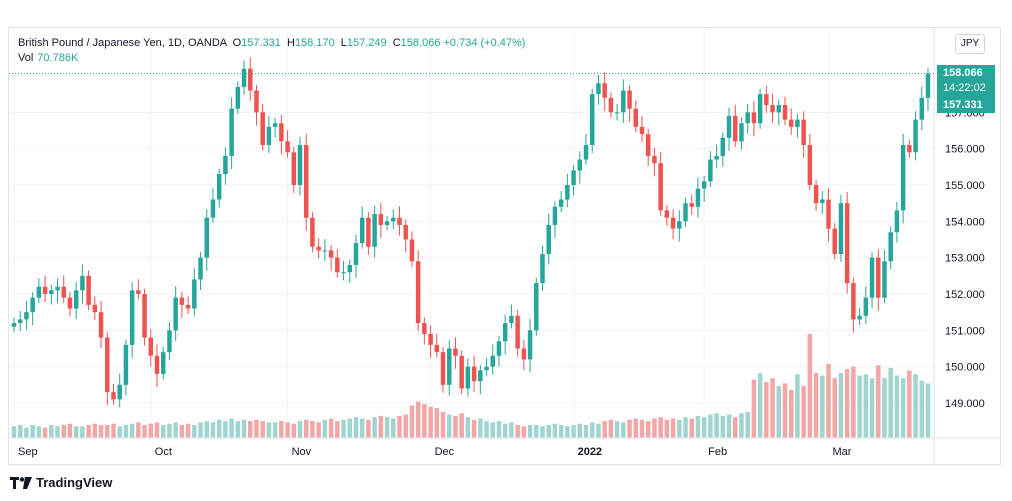 This screenshot has height=501, width=1012. I want to click on volume-legend: Vol 70.786K, so click(48, 58).